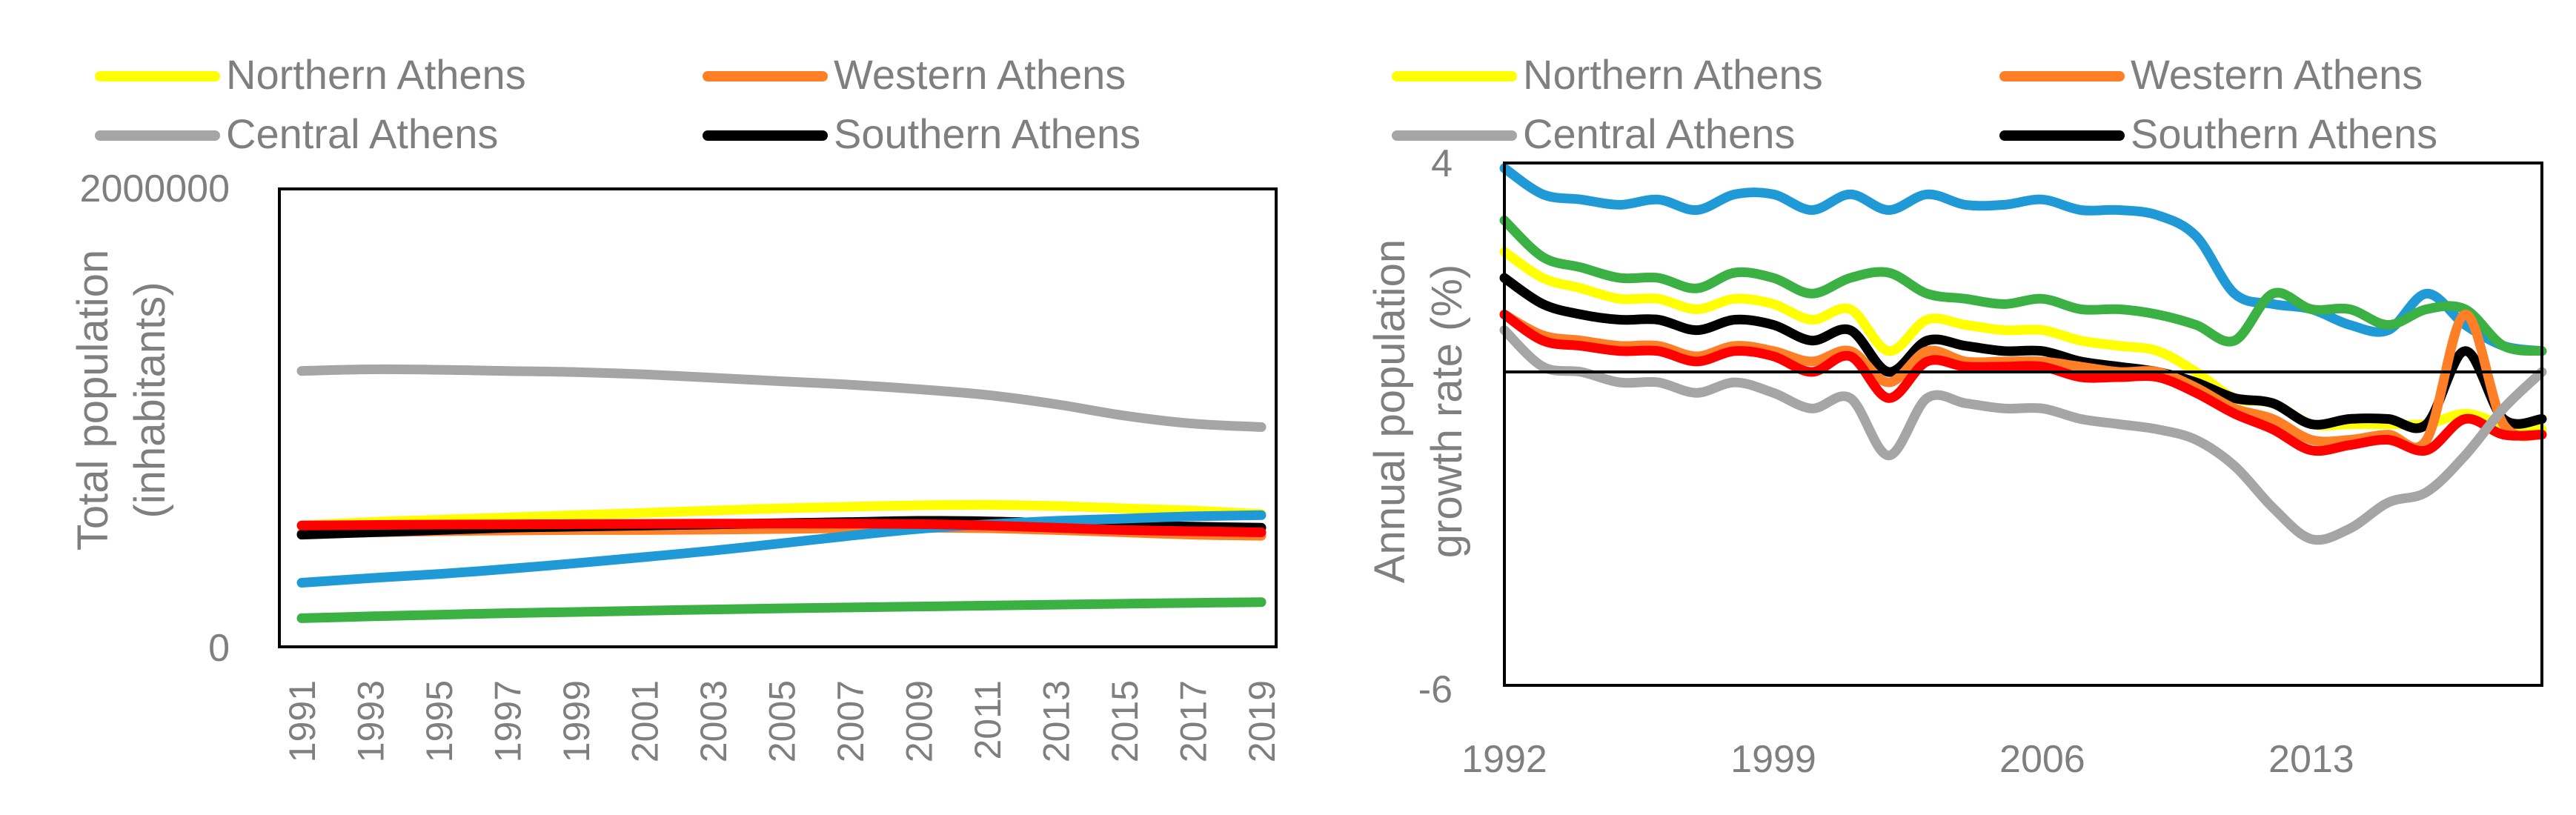 The height and width of the screenshot is (815, 2576). Describe the element at coordinates (1435, 689) in the screenshot. I see `right-y-tick-label-bottom: -6` at that location.